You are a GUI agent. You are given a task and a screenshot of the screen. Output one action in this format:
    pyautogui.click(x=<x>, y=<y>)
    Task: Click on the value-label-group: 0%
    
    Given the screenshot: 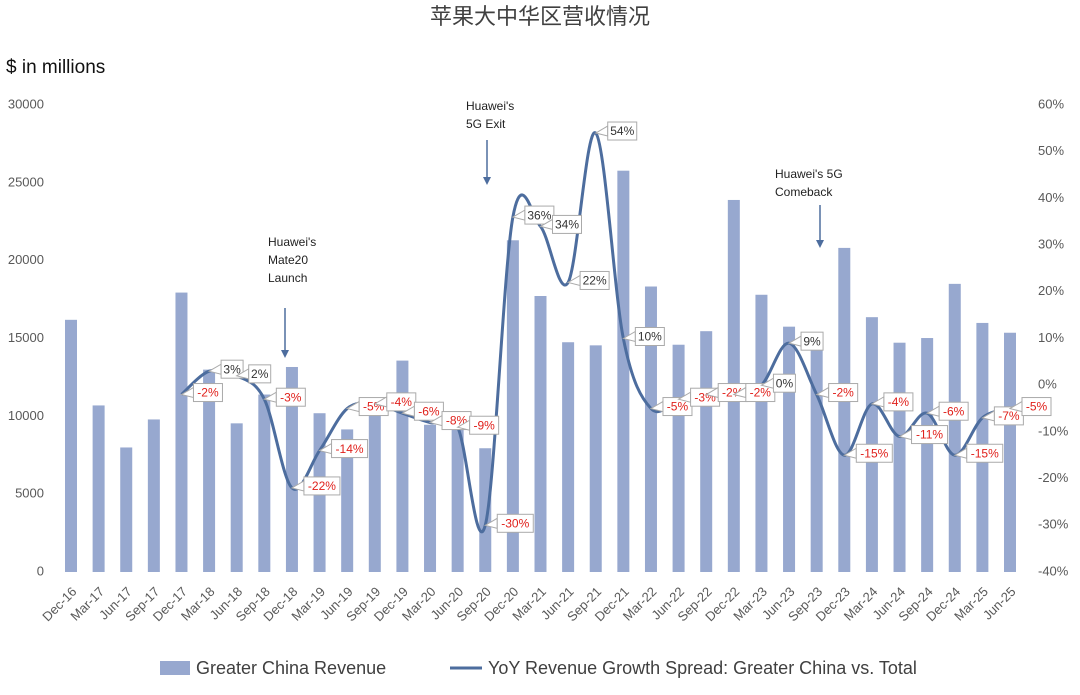 What is the action you would take?
    pyautogui.click(x=778, y=383)
    